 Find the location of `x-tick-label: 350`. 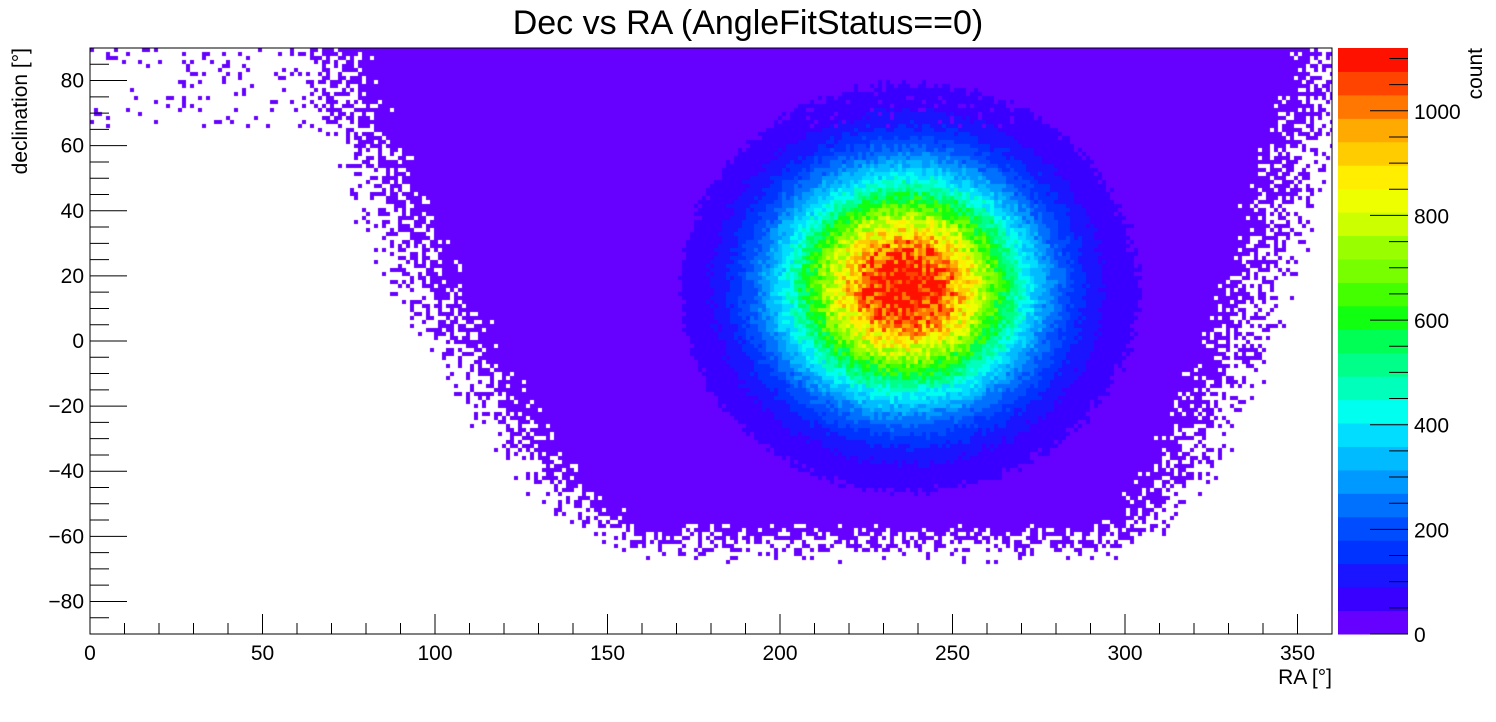

x-tick-label: 350 is located at coordinates (1297, 653).